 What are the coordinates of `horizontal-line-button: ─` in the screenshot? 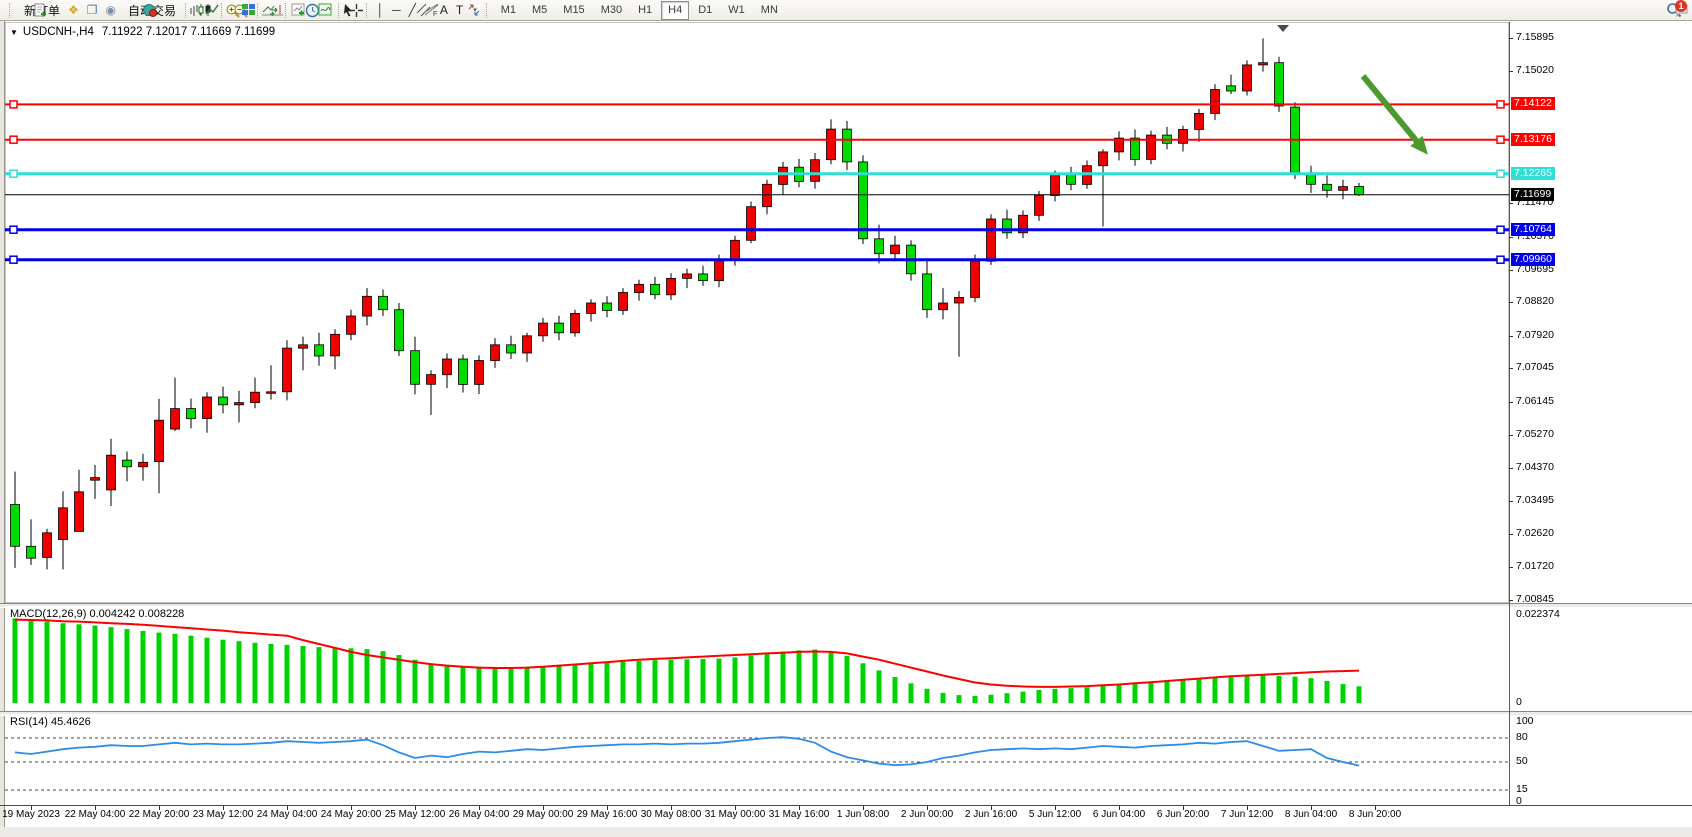 It's located at (396, 10).